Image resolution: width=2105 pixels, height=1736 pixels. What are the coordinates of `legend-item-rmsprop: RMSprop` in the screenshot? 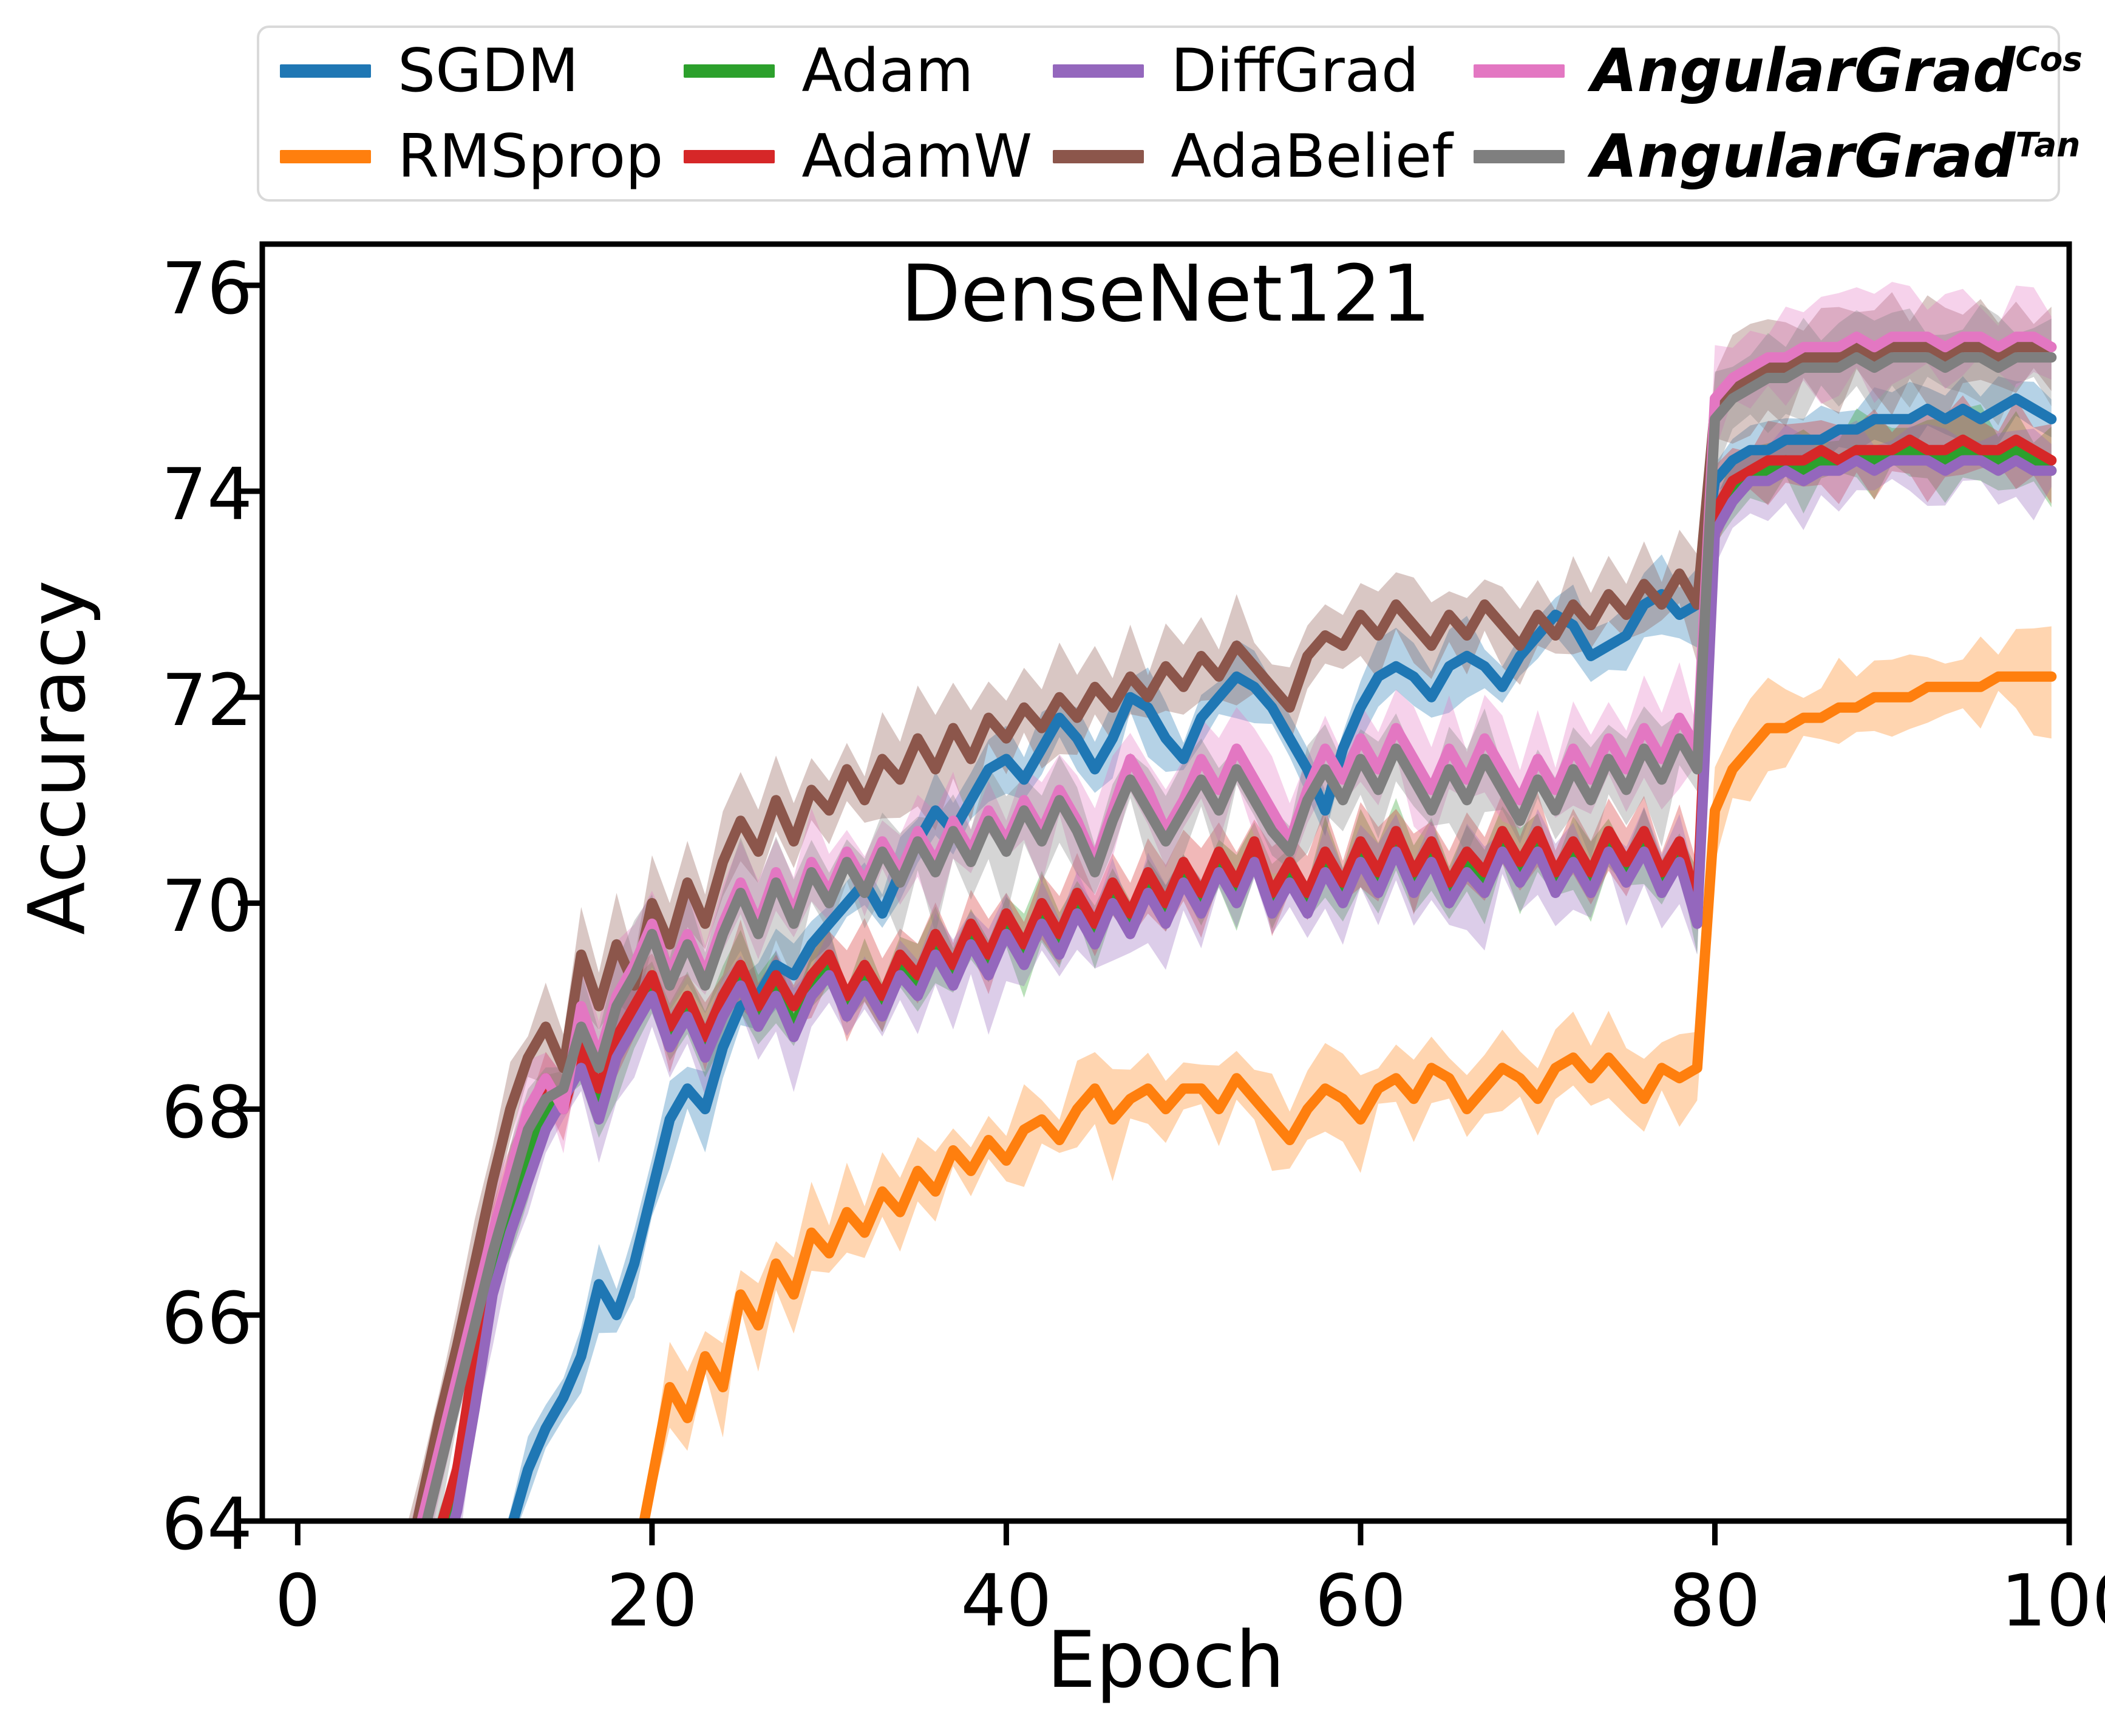 It's located at (461, 157).